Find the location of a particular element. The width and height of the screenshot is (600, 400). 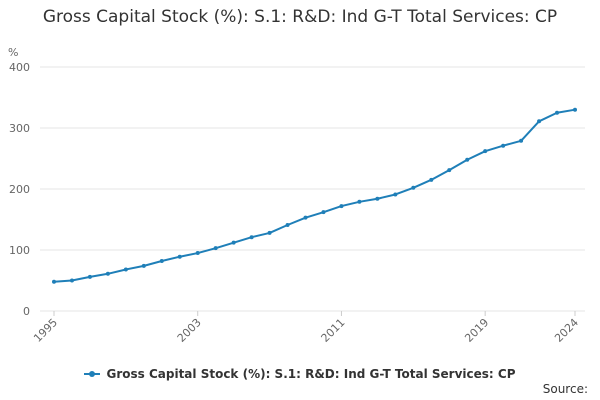

data-point-1996 is located at coordinates (71, 280).